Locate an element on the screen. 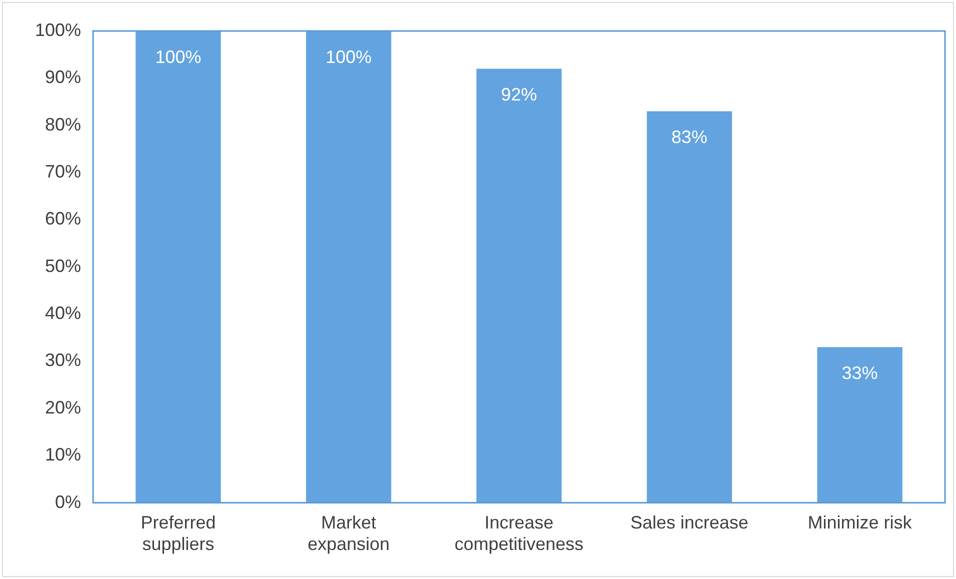 Image resolution: width=956 pixels, height=579 pixels. y-tick-label: 90% is located at coordinates (63, 77).